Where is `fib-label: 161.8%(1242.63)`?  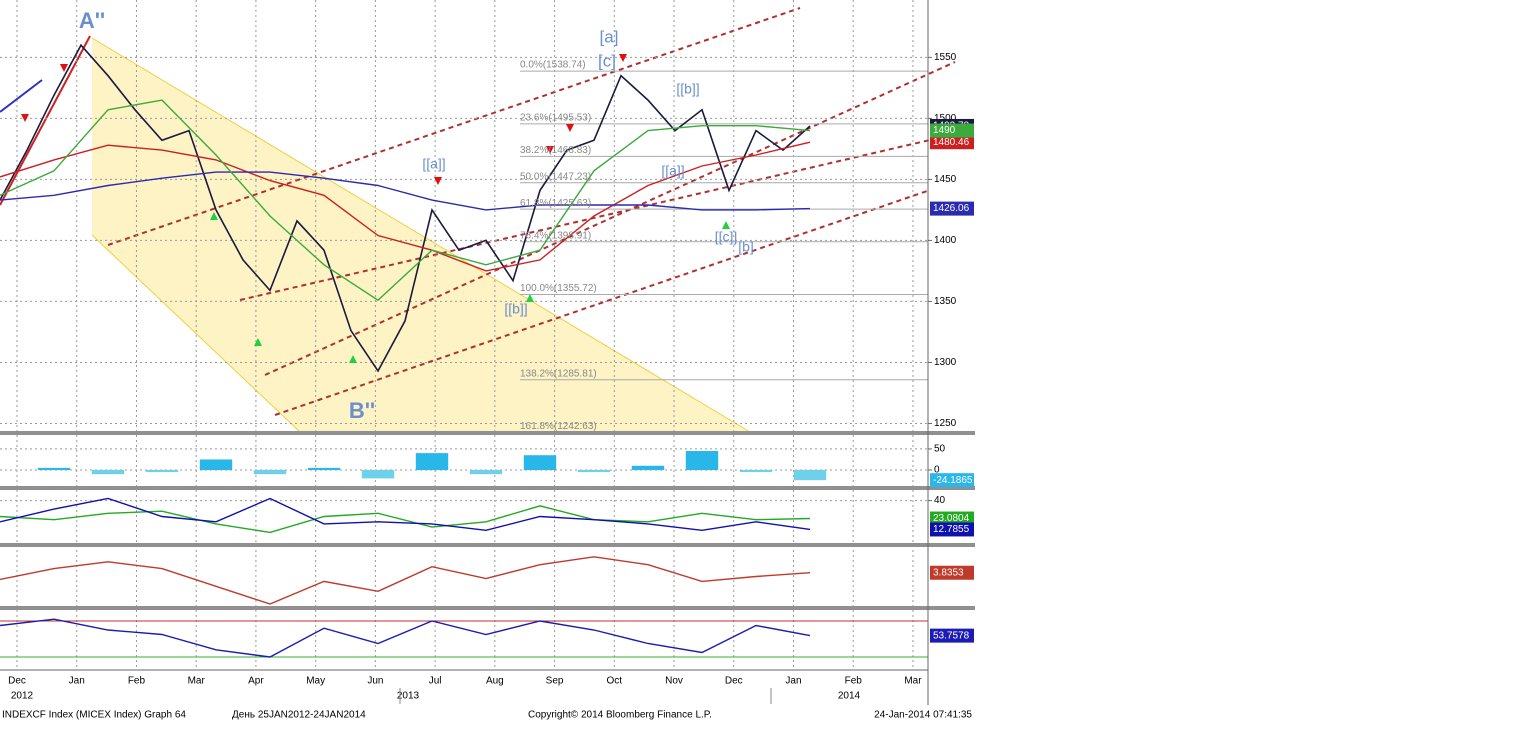 fib-label: 161.8%(1242.63) is located at coordinates (558, 426).